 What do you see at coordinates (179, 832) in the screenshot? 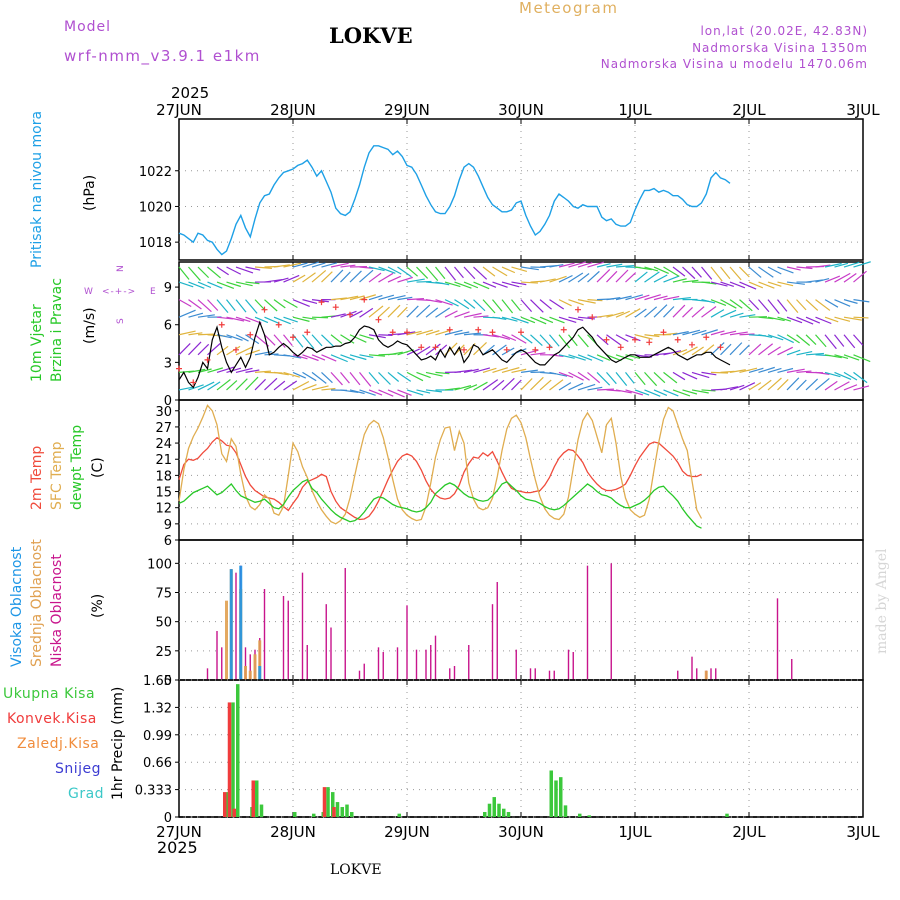
I see `x-axis-bottom-label: 27JUN` at bounding box center [179, 832].